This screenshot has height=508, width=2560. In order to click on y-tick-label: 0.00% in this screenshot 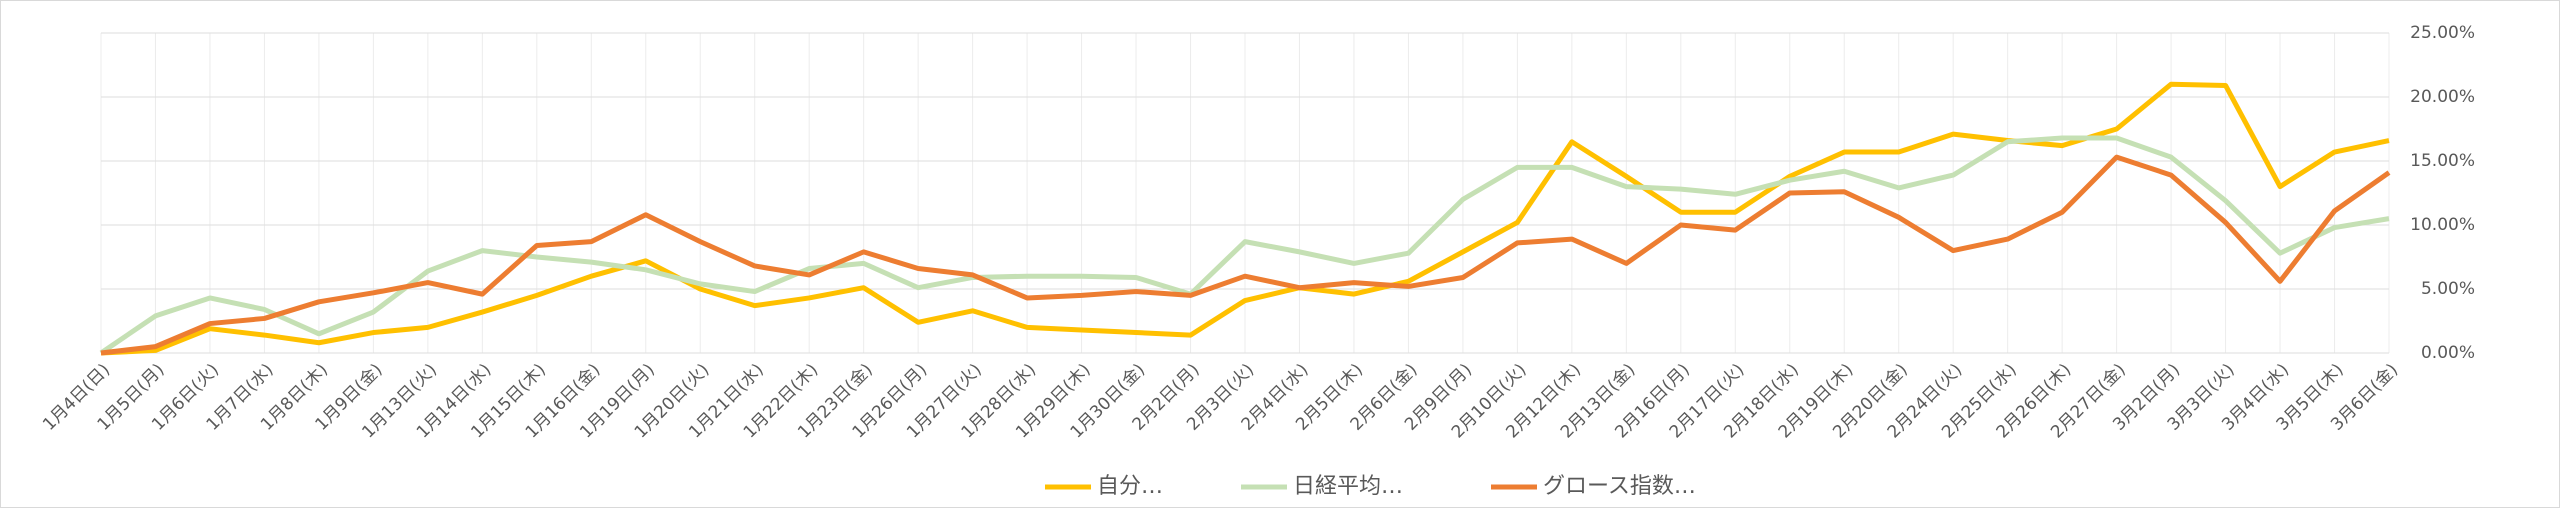, I will do `click(2448, 353)`.